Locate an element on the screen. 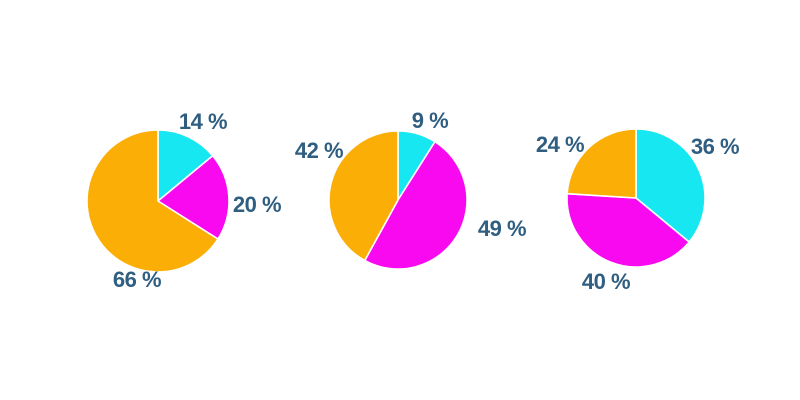 This screenshot has height=400, width=800. pie-3-magenta-slice is located at coordinates (628, 230).